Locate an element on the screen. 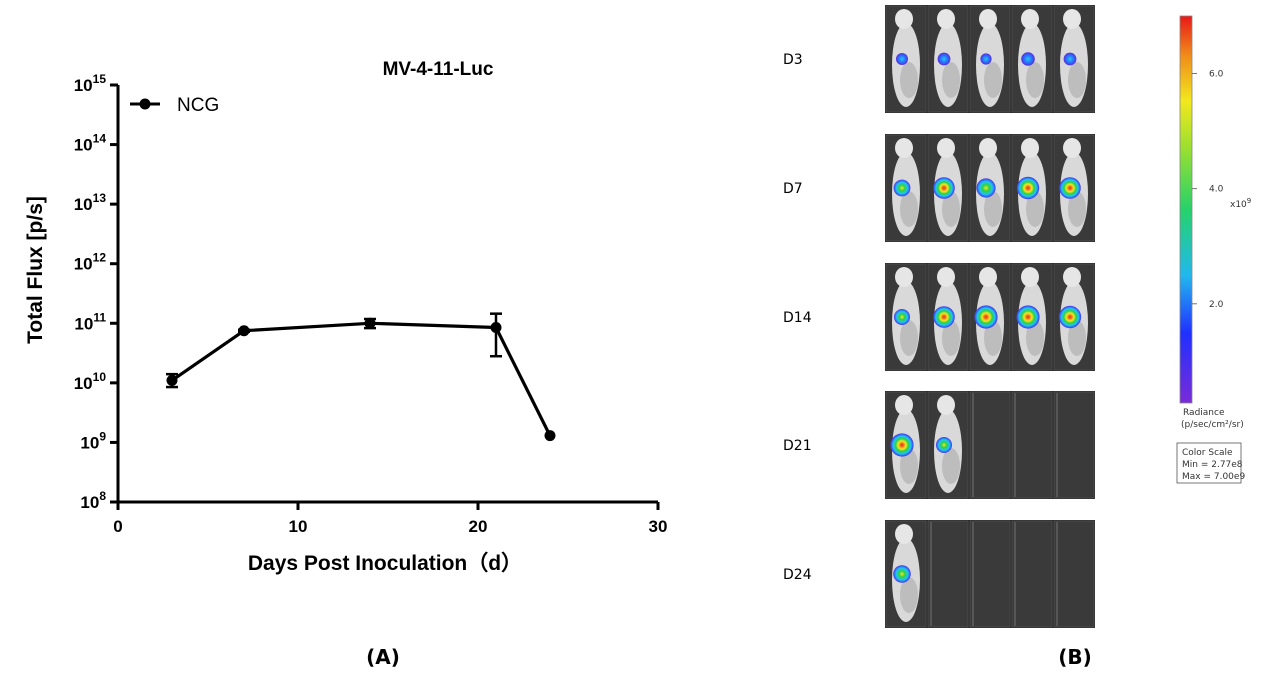 Image resolution: width=1267 pixels, height=696 pixels. scale-tick-label: 6.0 is located at coordinates (1216, 75).